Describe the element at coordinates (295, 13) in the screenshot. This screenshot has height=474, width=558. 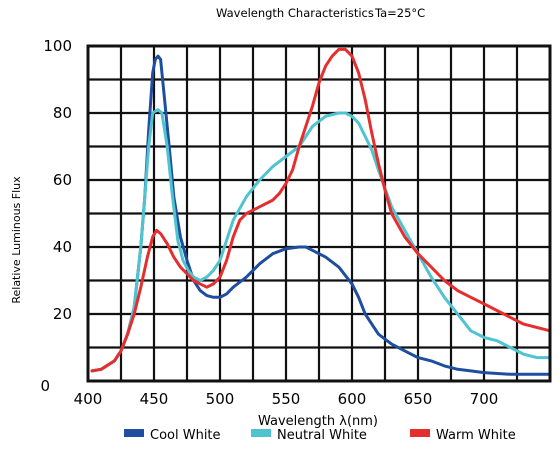
I see `chart-title: Wavelength Characteristics` at that location.